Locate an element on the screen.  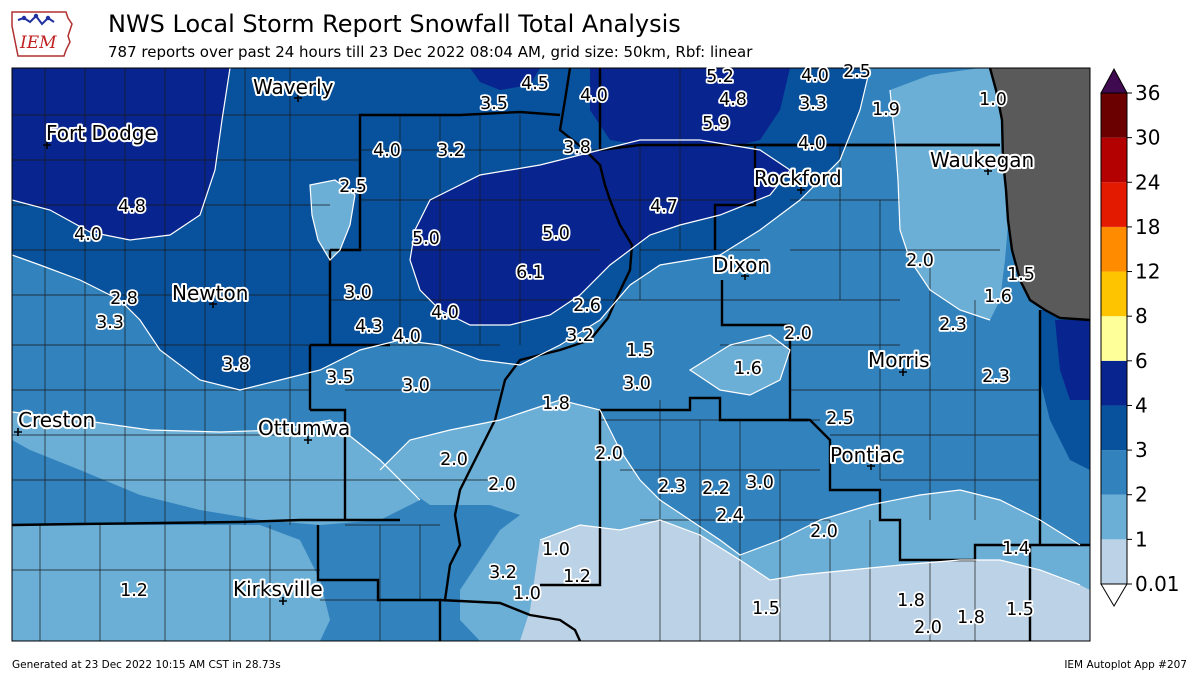
iem-logo: IEM is located at coordinates (42, 34).